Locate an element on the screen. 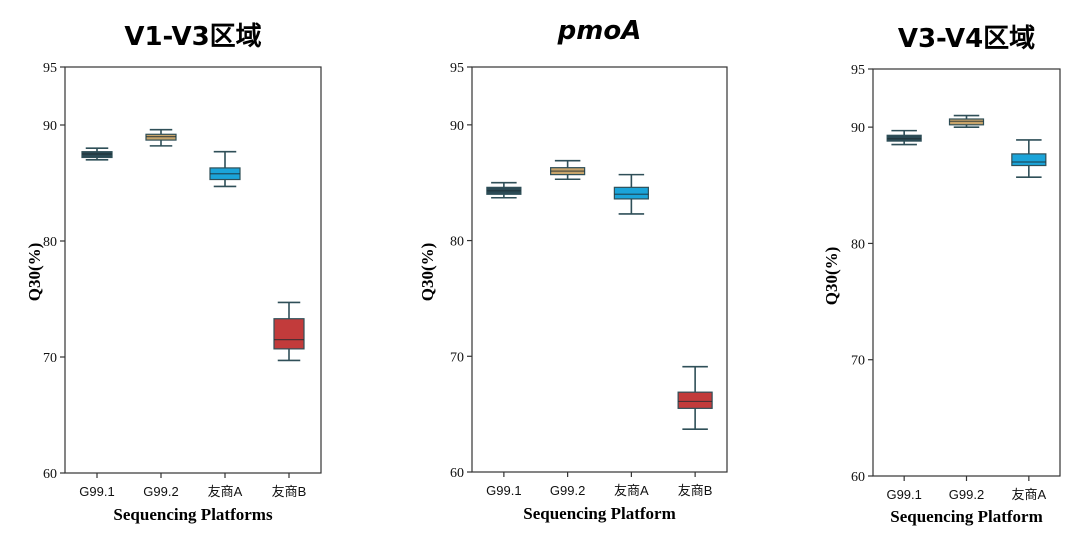 This screenshot has width=1080, height=536. plot-frame is located at coordinates (966, 272).